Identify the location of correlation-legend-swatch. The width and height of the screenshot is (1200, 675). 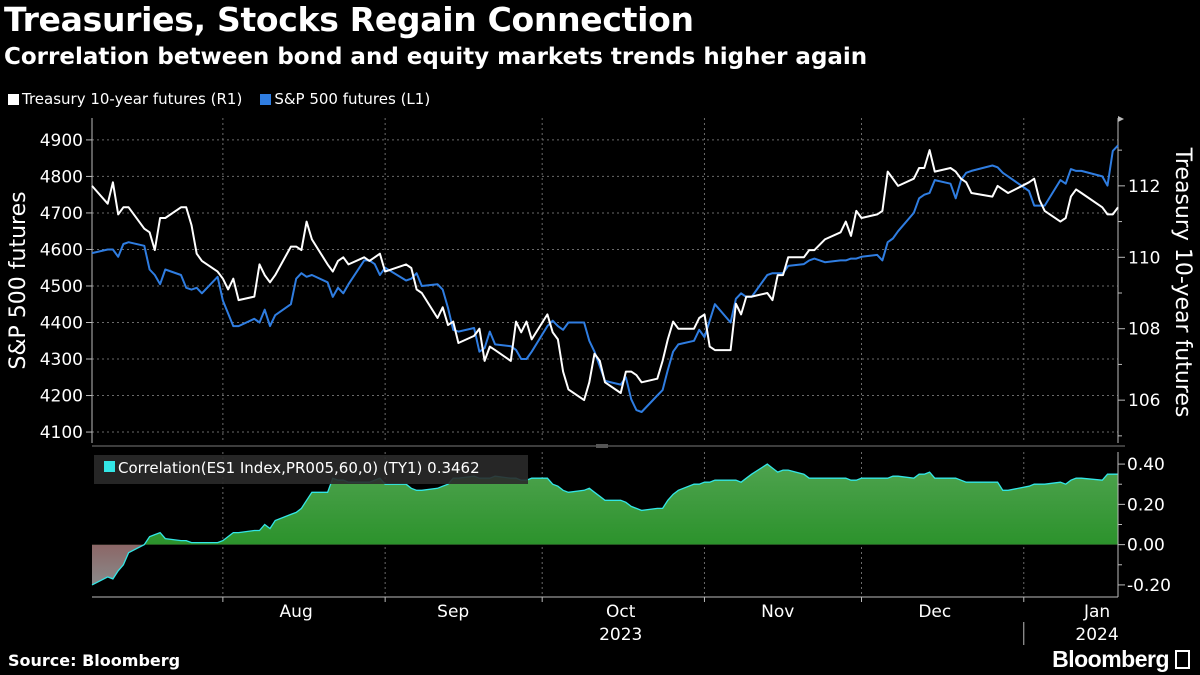
(109, 466).